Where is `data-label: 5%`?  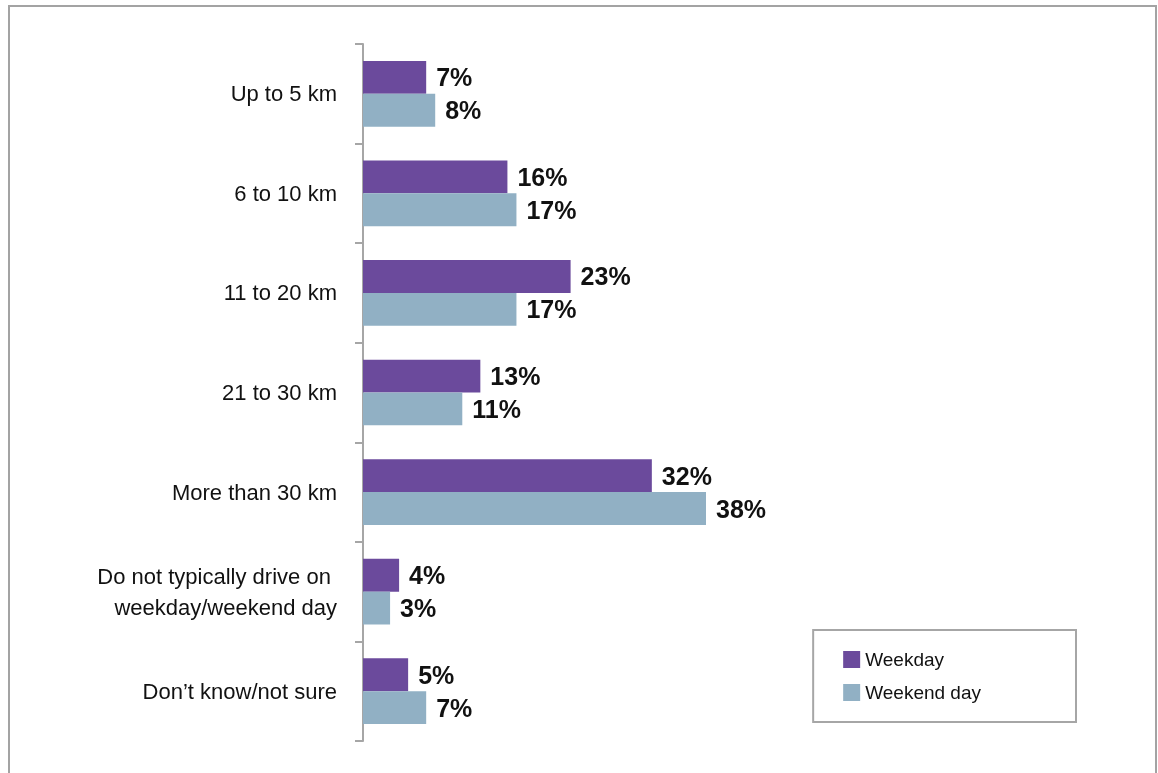 data-label: 5% is located at coordinates (436, 674).